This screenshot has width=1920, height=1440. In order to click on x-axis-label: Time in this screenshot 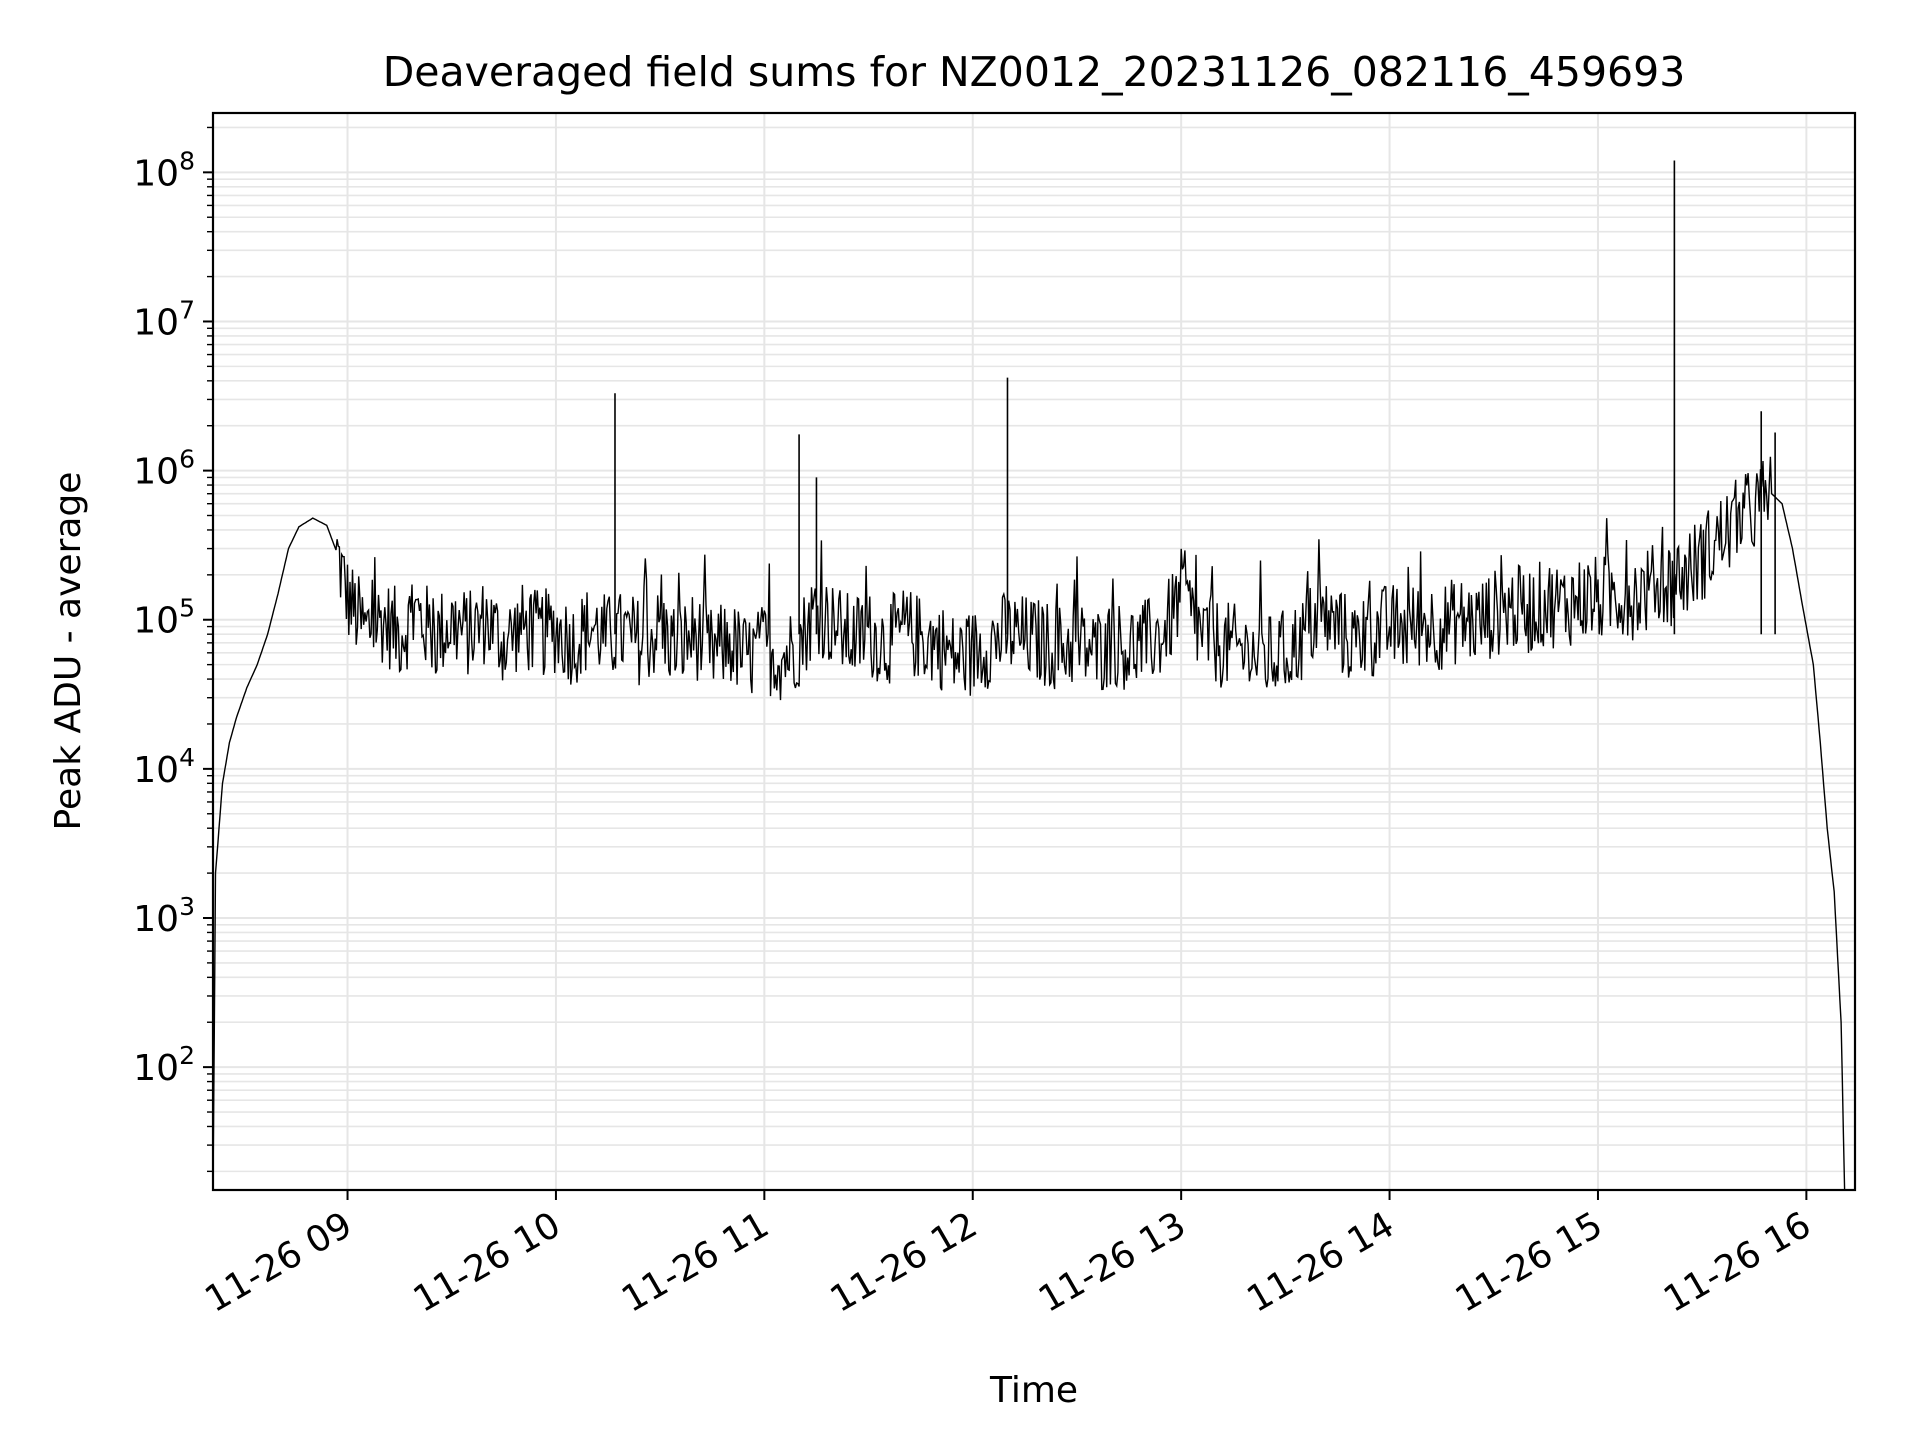, I will do `click(1033, 1390)`.